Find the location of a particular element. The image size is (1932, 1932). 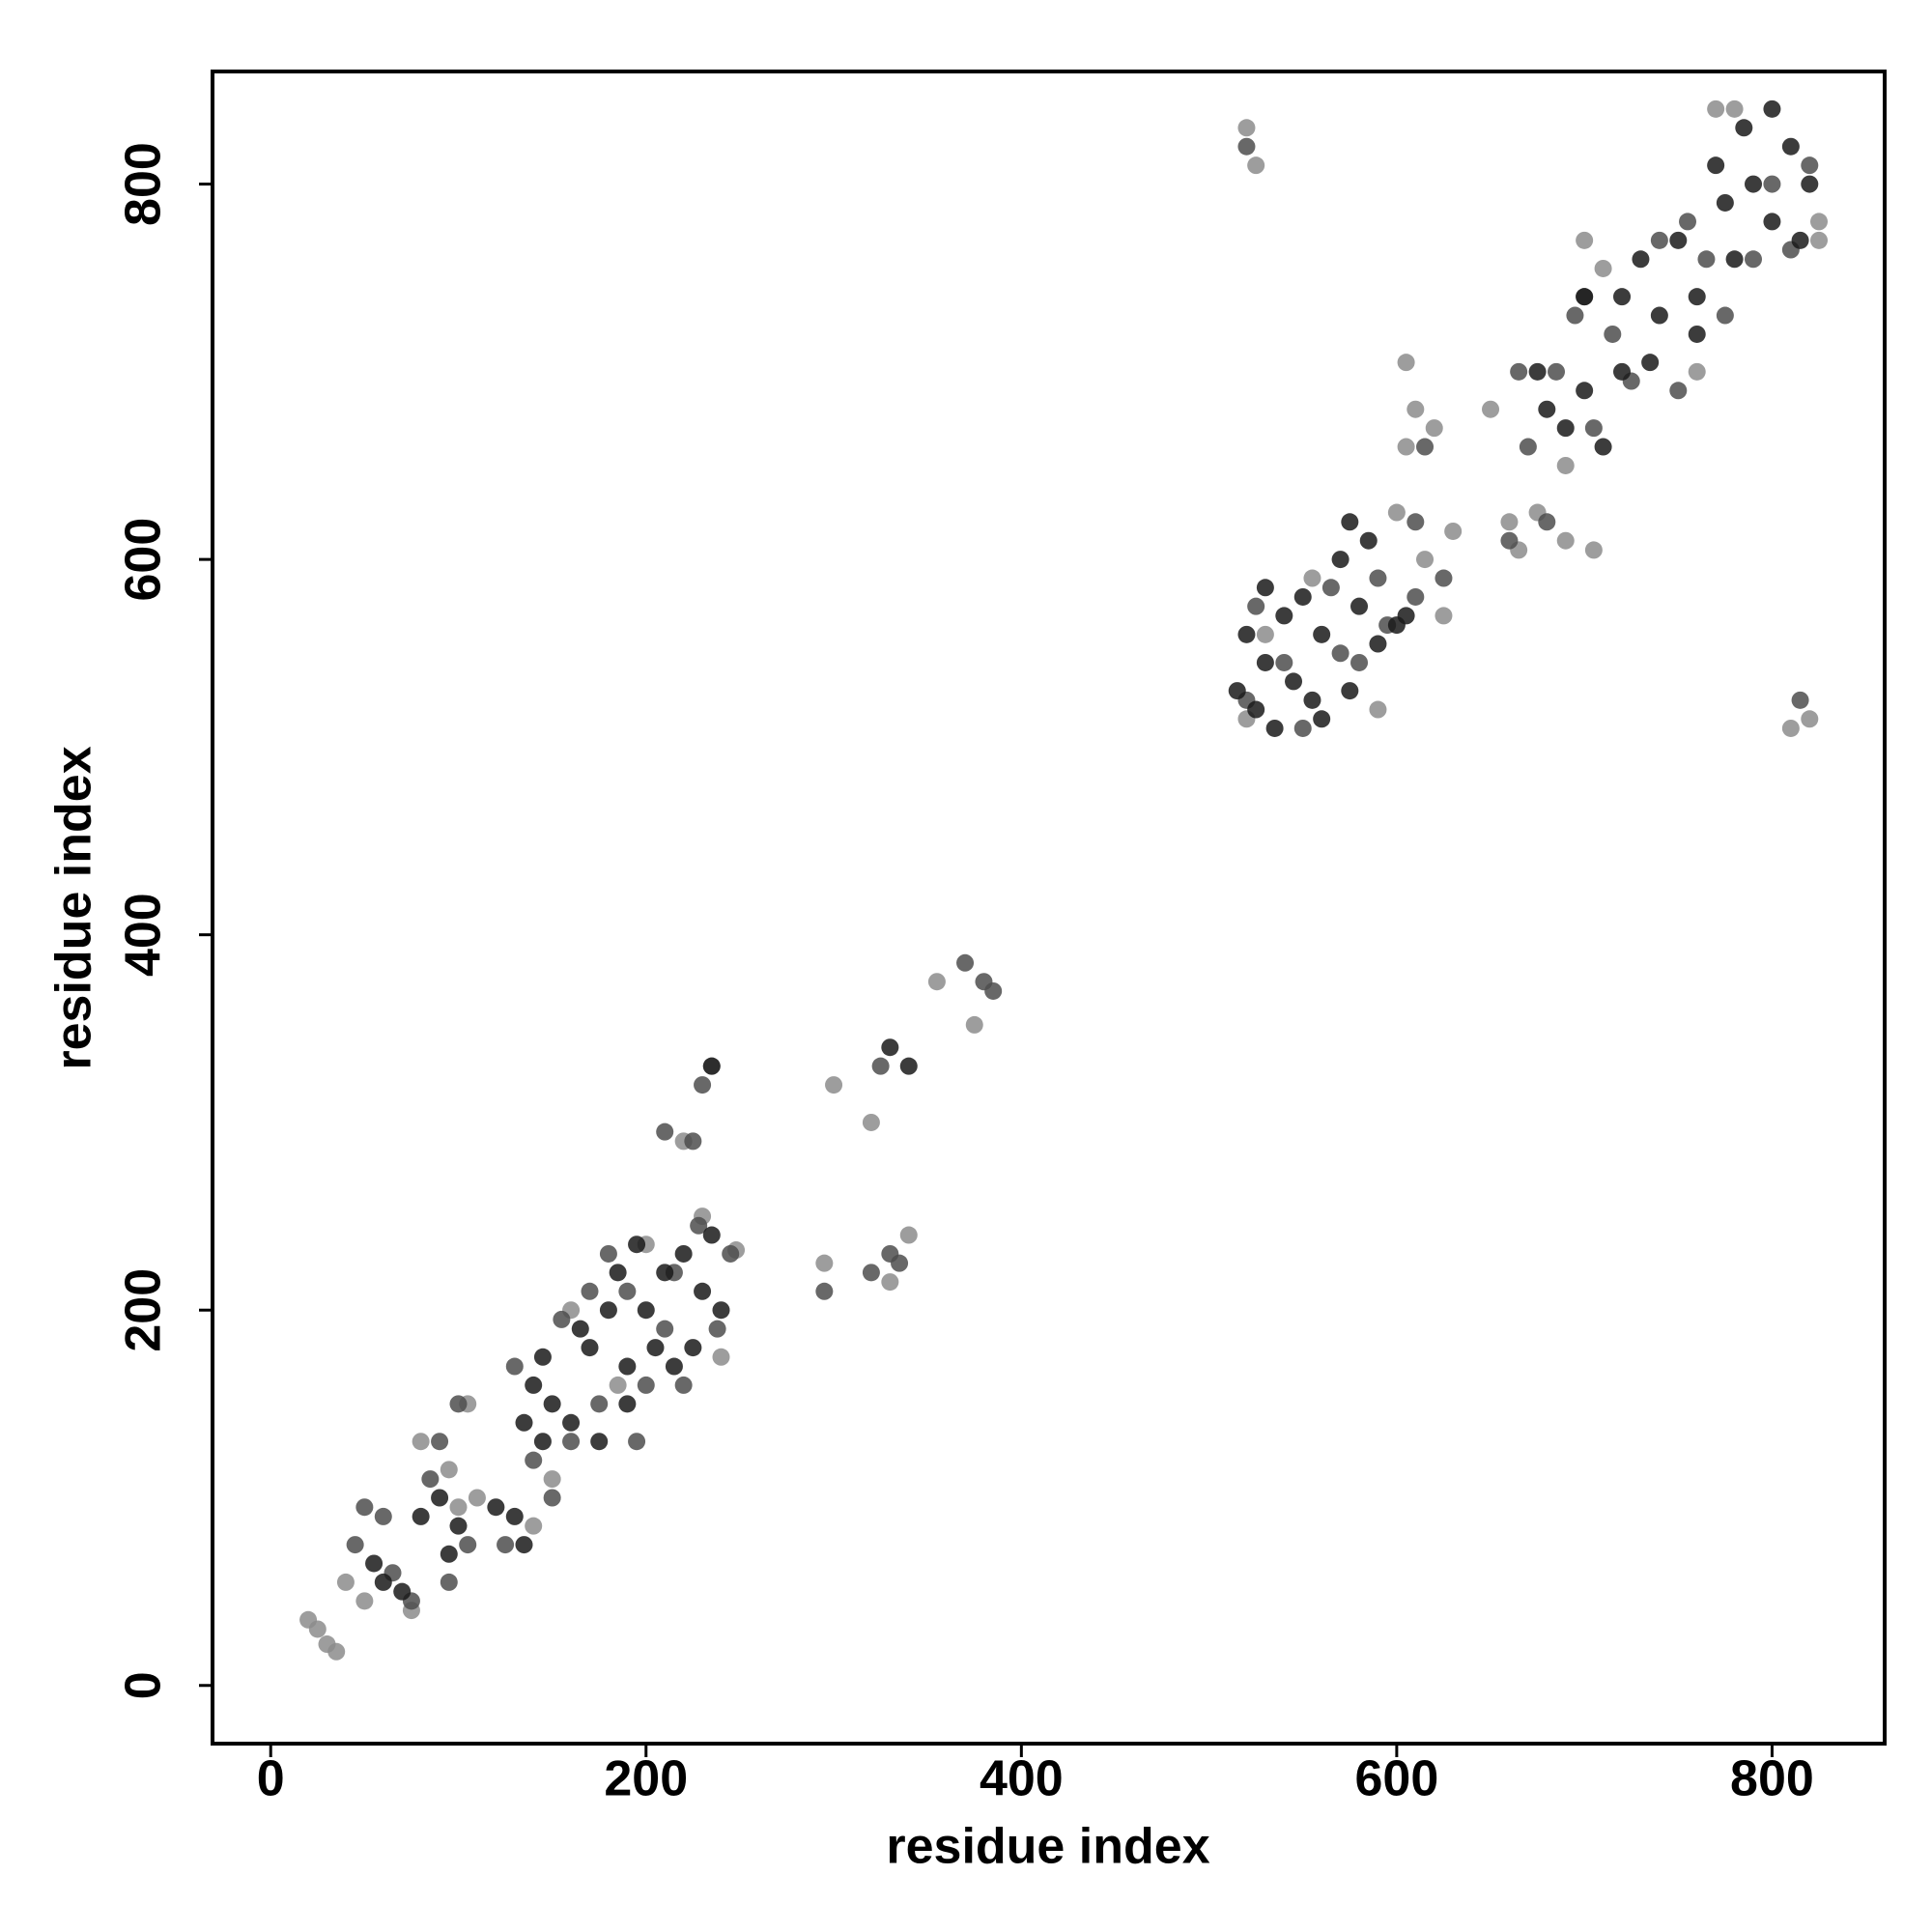

x-tick-label: 800 is located at coordinates (1772, 1779).